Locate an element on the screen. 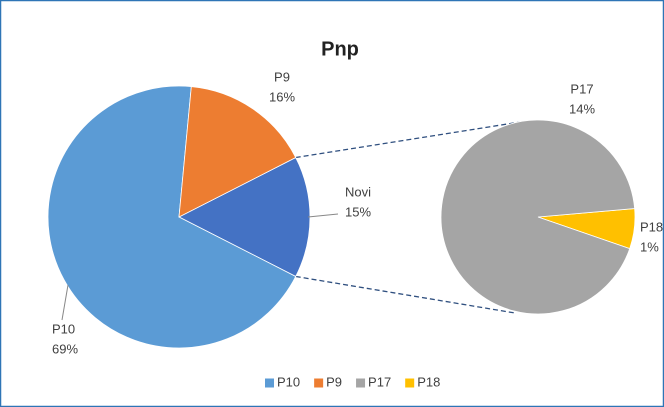 The width and height of the screenshot is (664, 407). data-label: 1% is located at coordinates (649, 246).